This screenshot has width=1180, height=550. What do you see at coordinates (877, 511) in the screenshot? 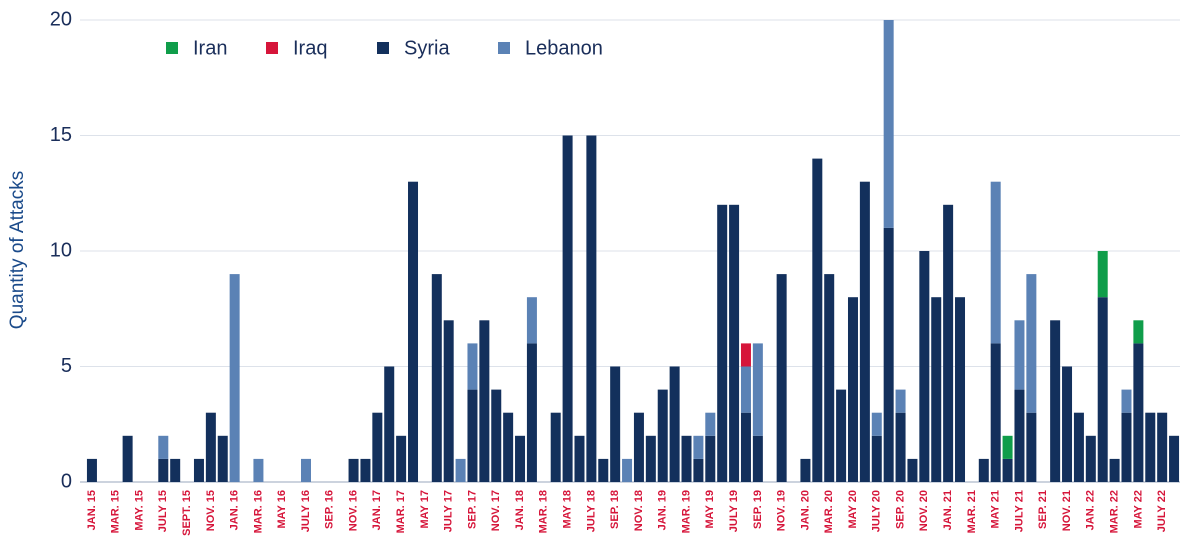
I see `x-tick-label: JULY 20` at bounding box center [877, 511].